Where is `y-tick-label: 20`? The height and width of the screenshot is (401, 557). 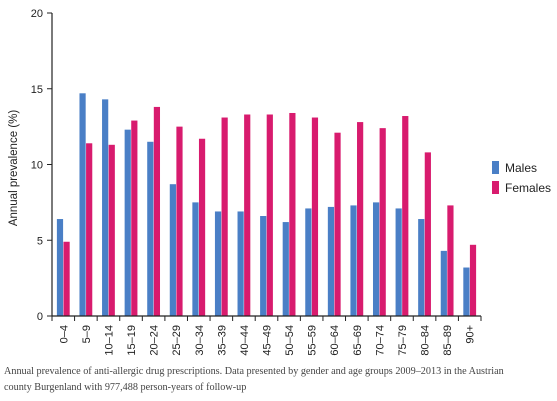
y-tick-label: 20 is located at coordinates (37, 14).